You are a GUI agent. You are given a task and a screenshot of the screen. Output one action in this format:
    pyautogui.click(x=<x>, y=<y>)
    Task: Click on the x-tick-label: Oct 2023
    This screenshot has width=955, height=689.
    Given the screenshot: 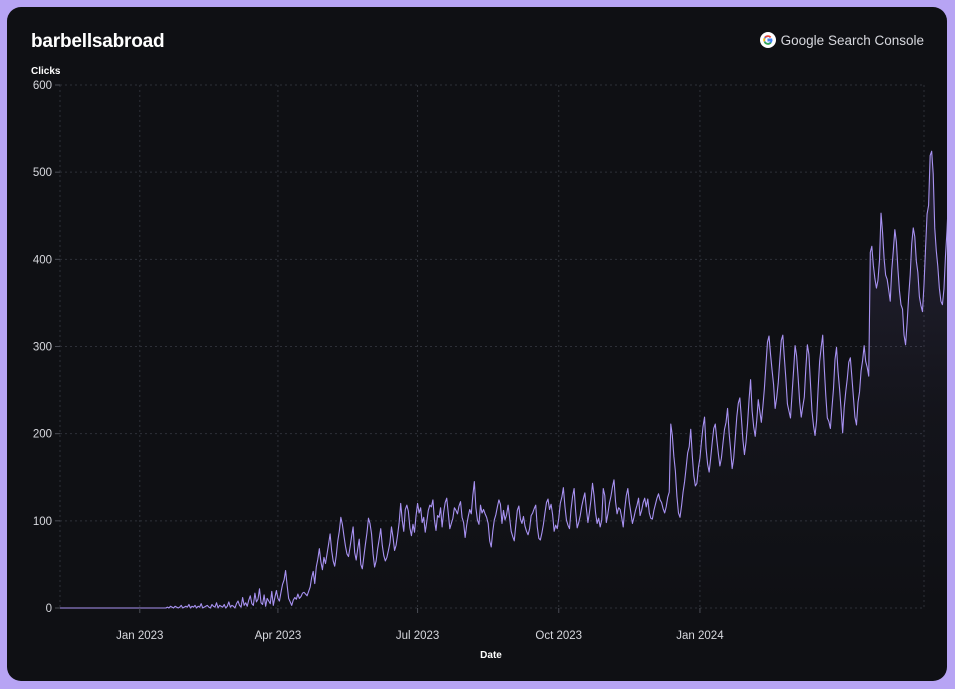 What is the action you would take?
    pyautogui.click(x=558, y=636)
    